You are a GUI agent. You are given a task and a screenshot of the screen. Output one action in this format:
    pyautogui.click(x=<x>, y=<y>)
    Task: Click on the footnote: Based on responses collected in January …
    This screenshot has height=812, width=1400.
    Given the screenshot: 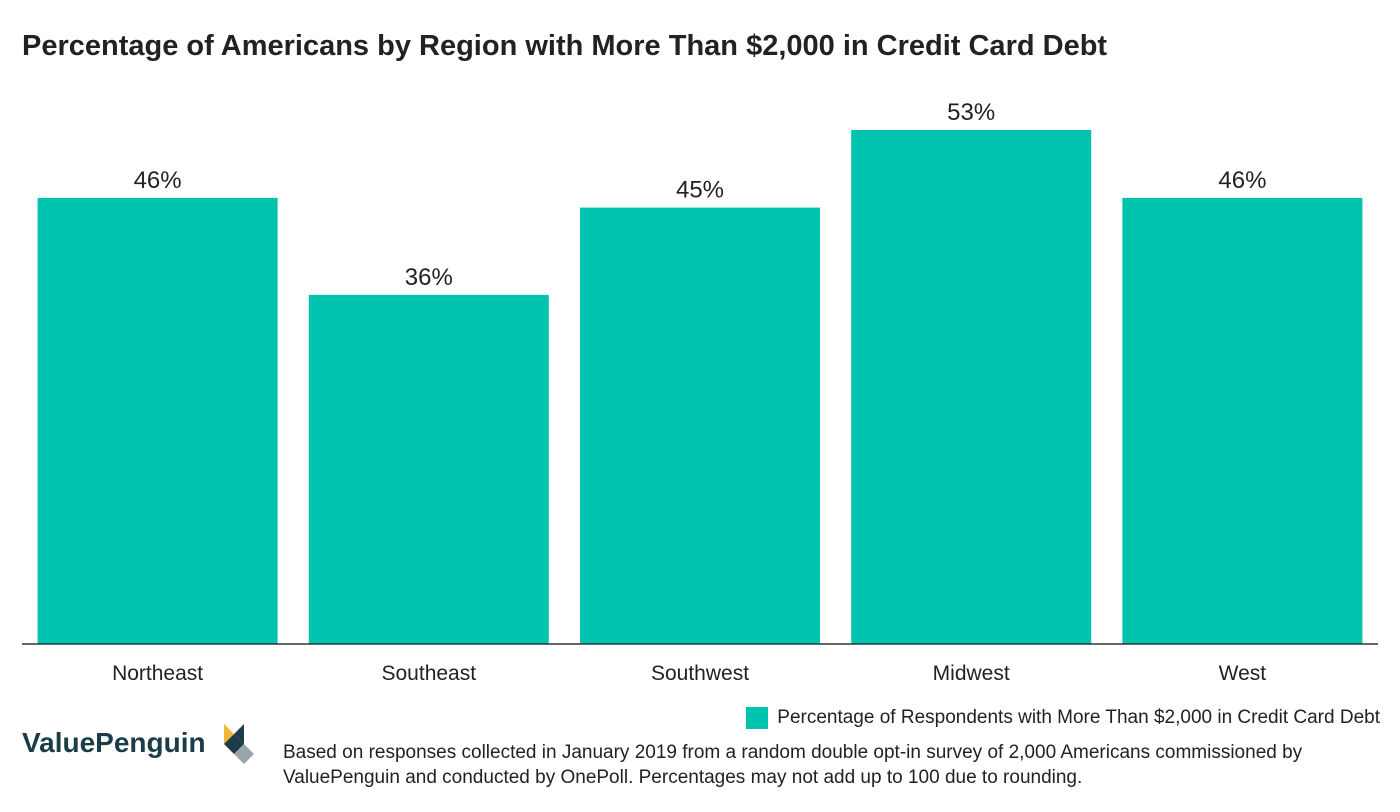 What is the action you would take?
    pyautogui.click(x=793, y=765)
    